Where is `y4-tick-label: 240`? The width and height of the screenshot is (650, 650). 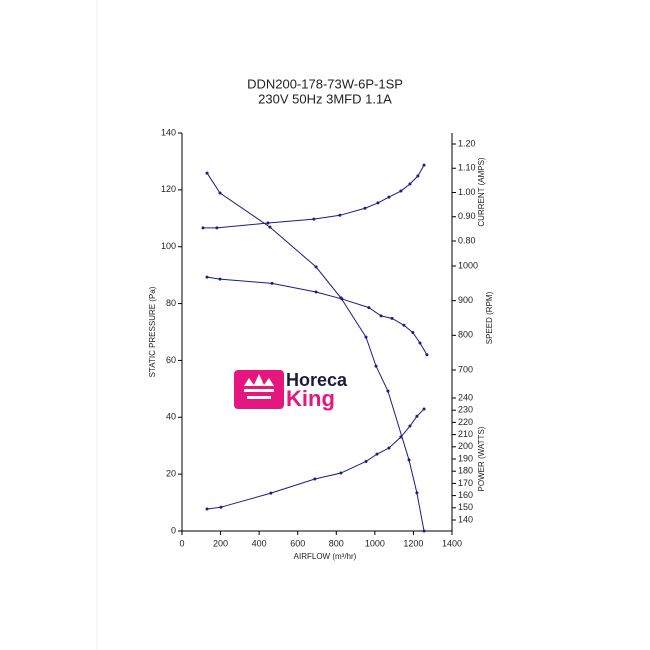 y4-tick-label: 240 is located at coordinates (465, 397).